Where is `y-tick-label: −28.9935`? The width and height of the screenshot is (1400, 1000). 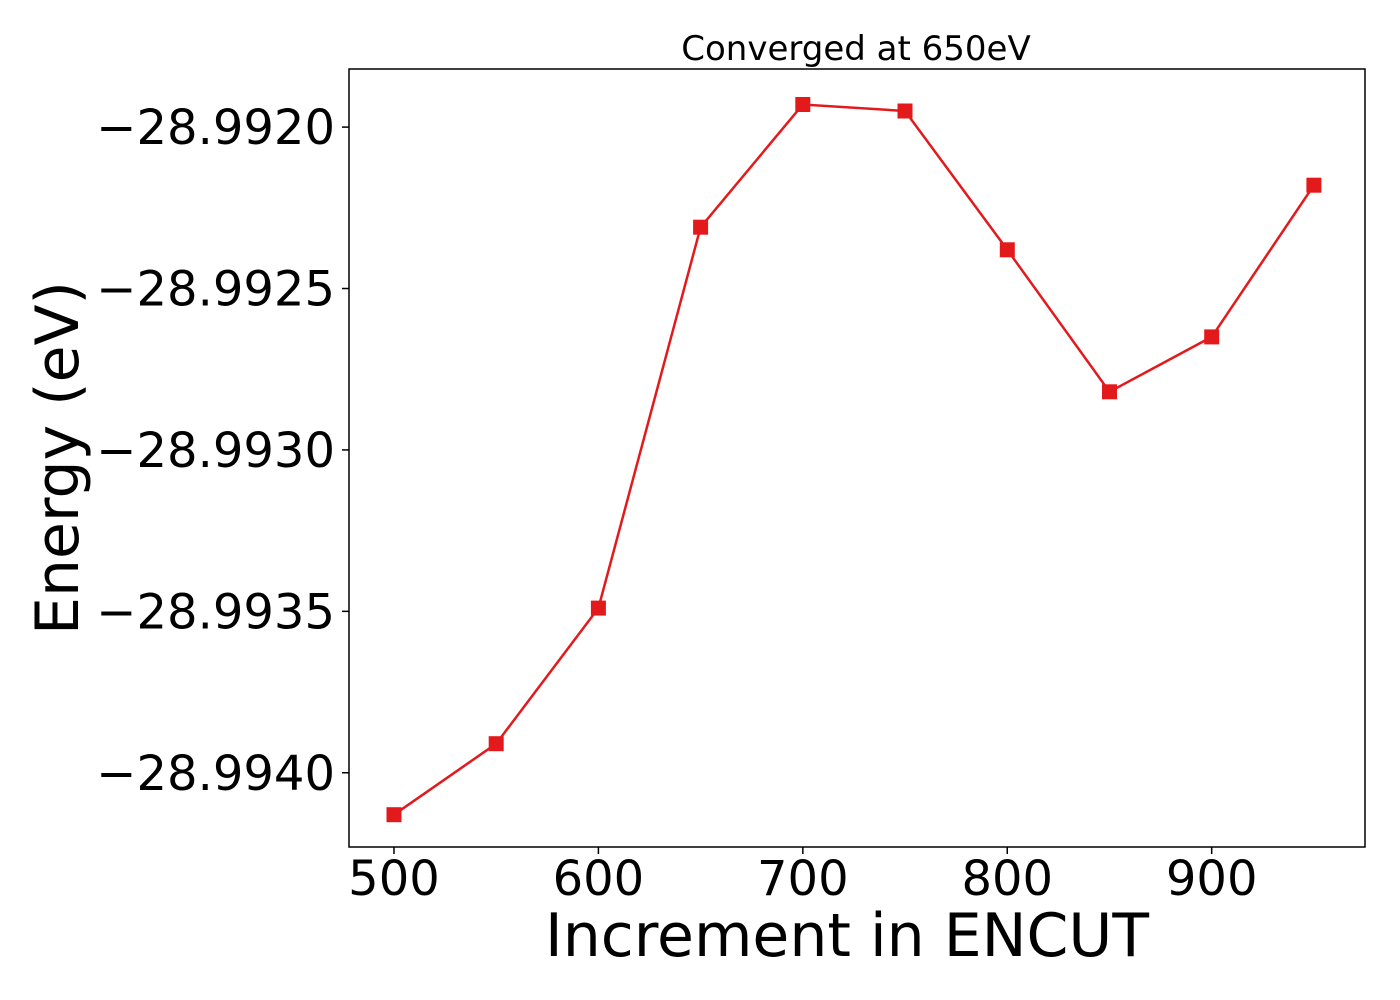
y-tick-label: −28.9935 is located at coordinates (215, 612).